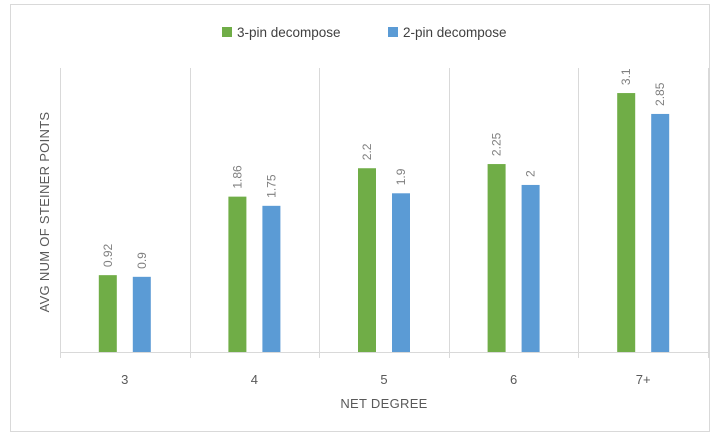  Describe the element at coordinates (254, 379) in the screenshot. I see `x-tick-label-4: 4` at that location.